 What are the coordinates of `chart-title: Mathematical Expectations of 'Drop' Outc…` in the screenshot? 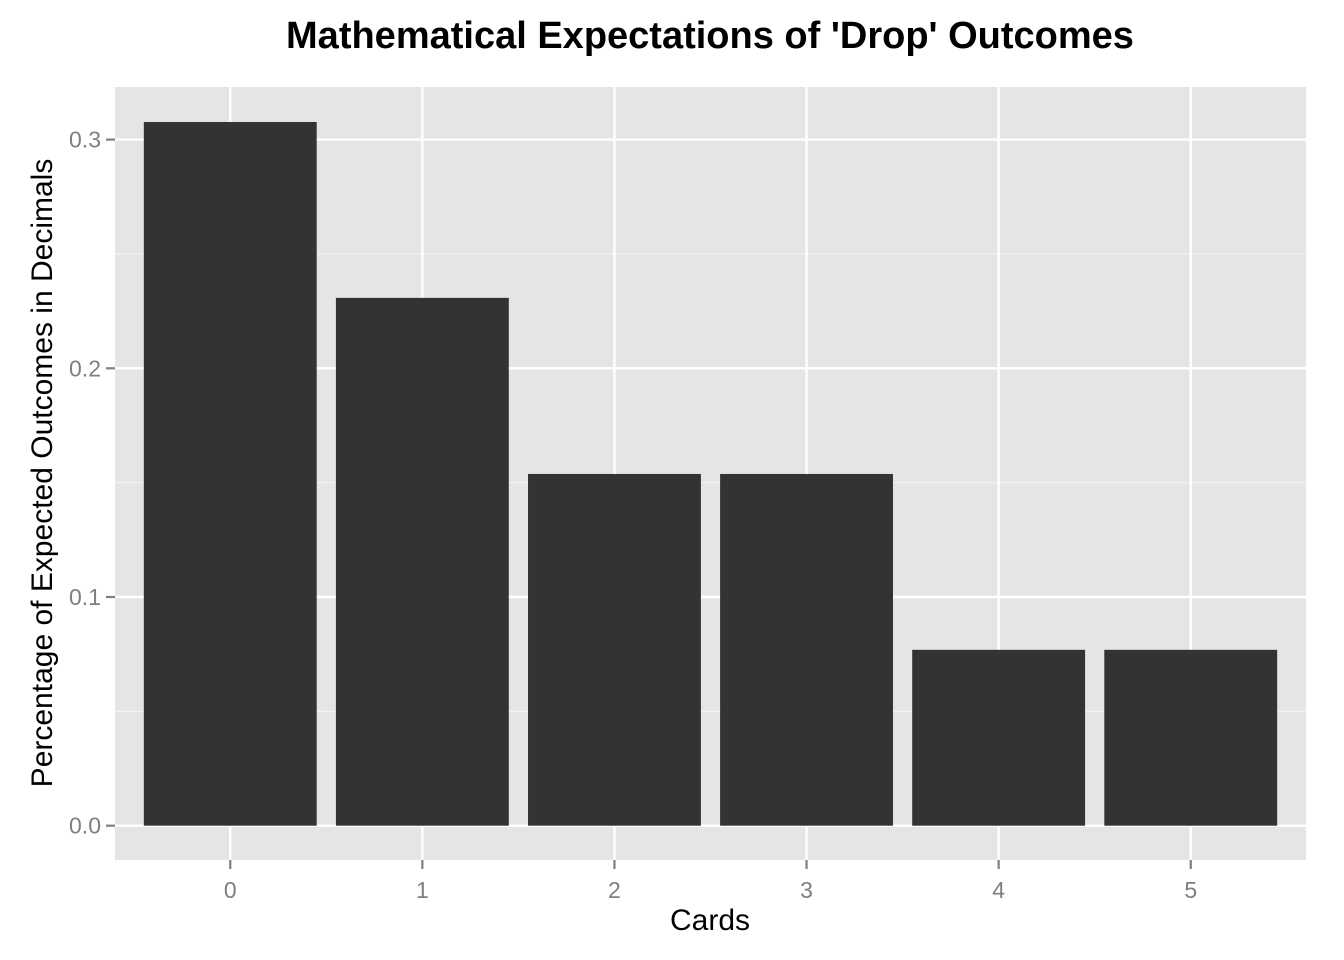 It's located at (710, 36).